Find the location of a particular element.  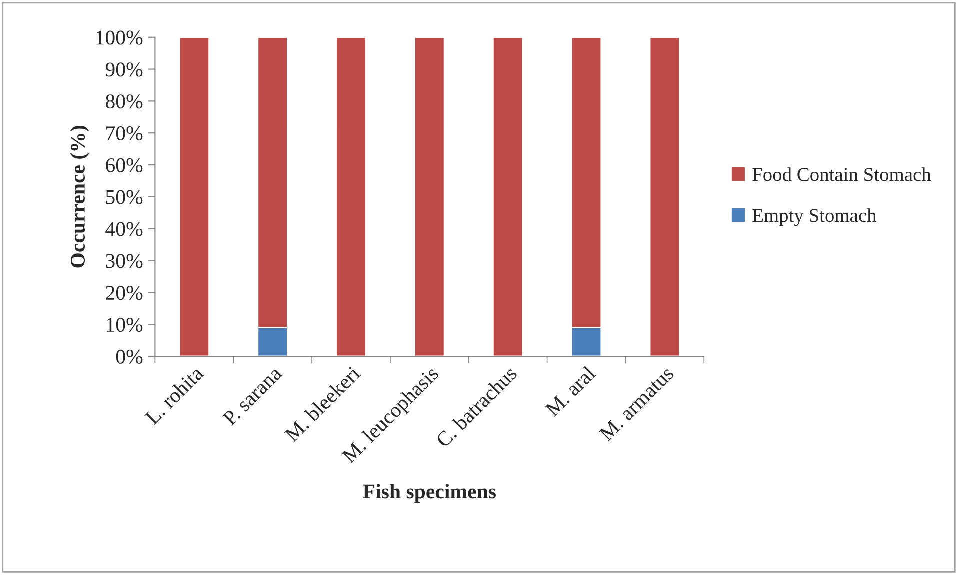

y-tick-label: 50% is located at coordinates (124, 197).